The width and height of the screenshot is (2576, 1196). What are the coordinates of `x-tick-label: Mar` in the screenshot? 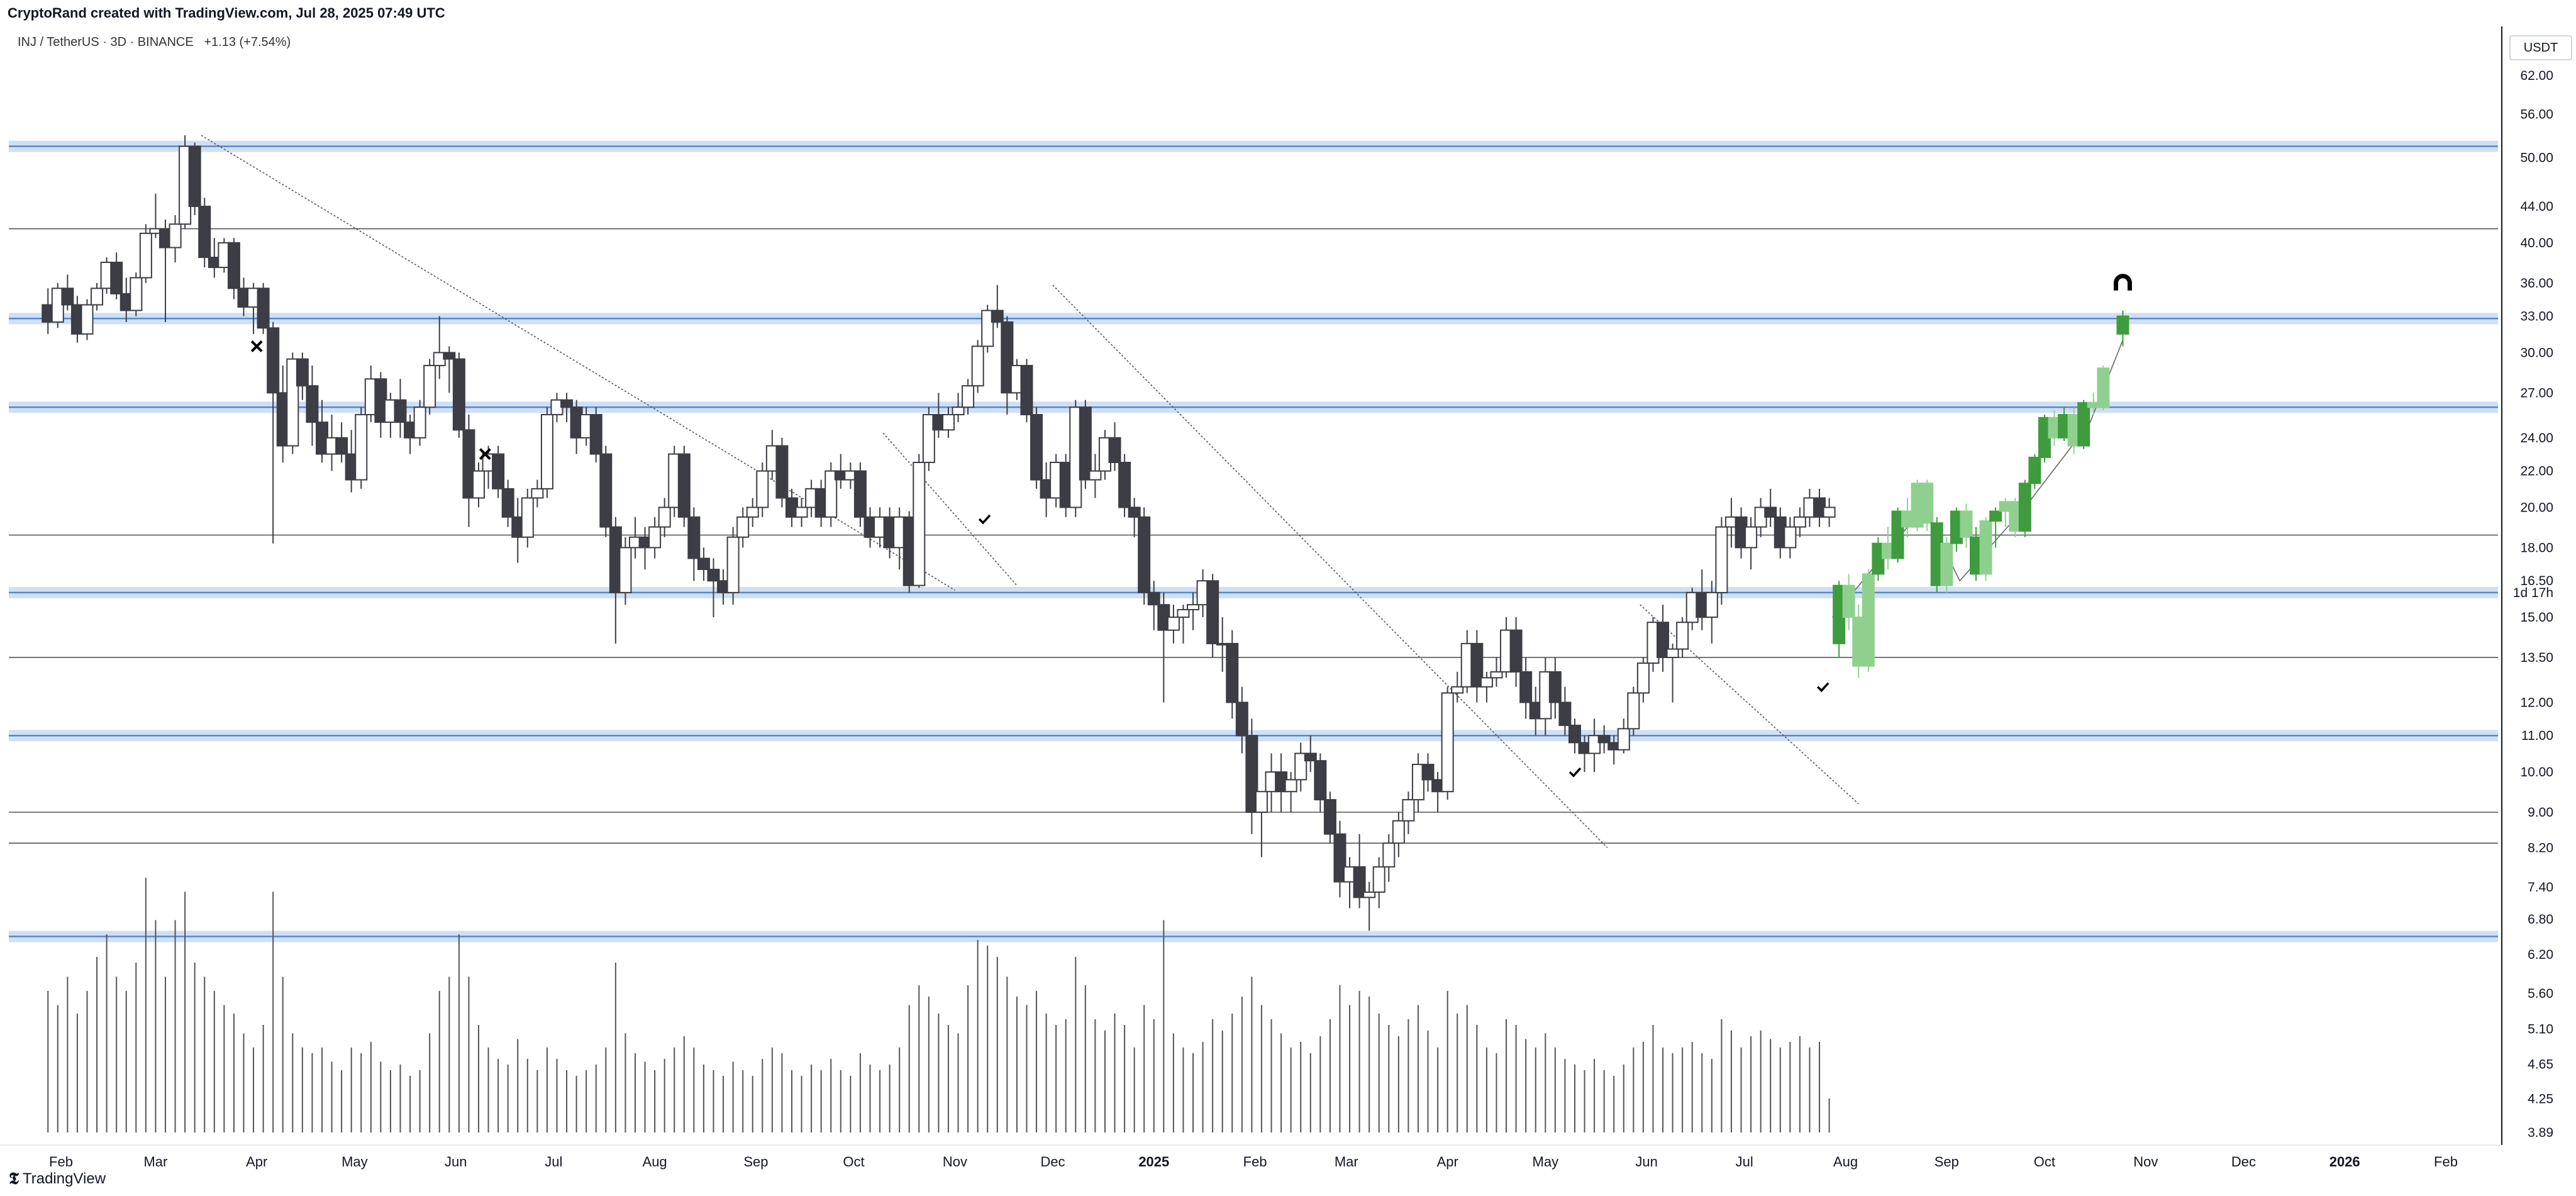 It's located at (1346, 1162).